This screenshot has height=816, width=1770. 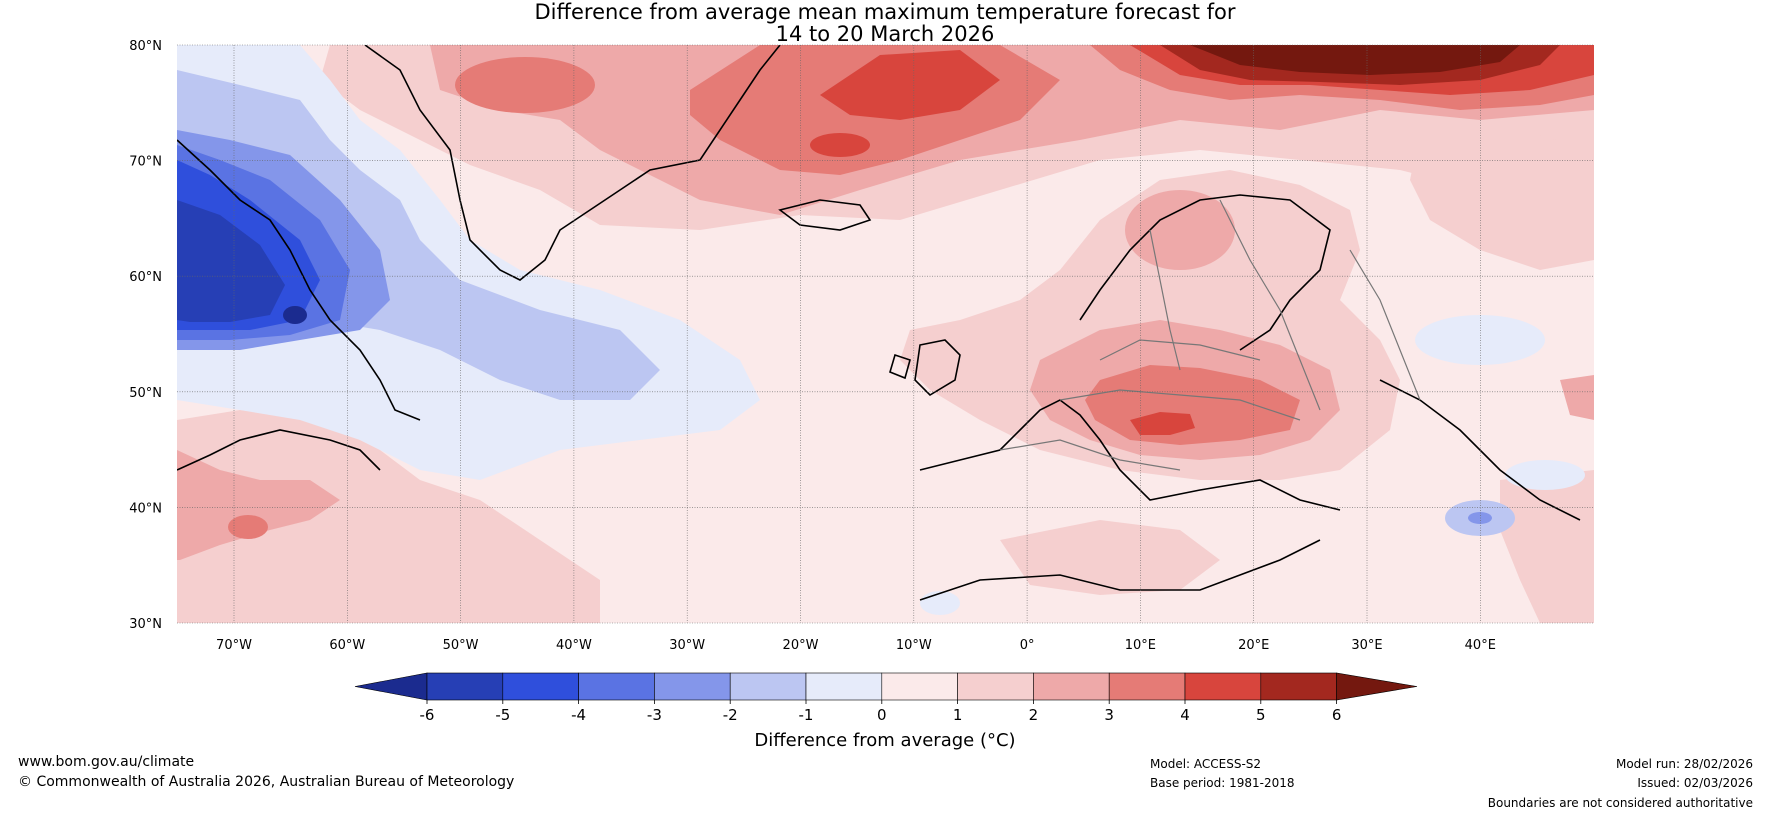 I want to click on colorbar-tick-label: -2, so click(x=730, y=715).